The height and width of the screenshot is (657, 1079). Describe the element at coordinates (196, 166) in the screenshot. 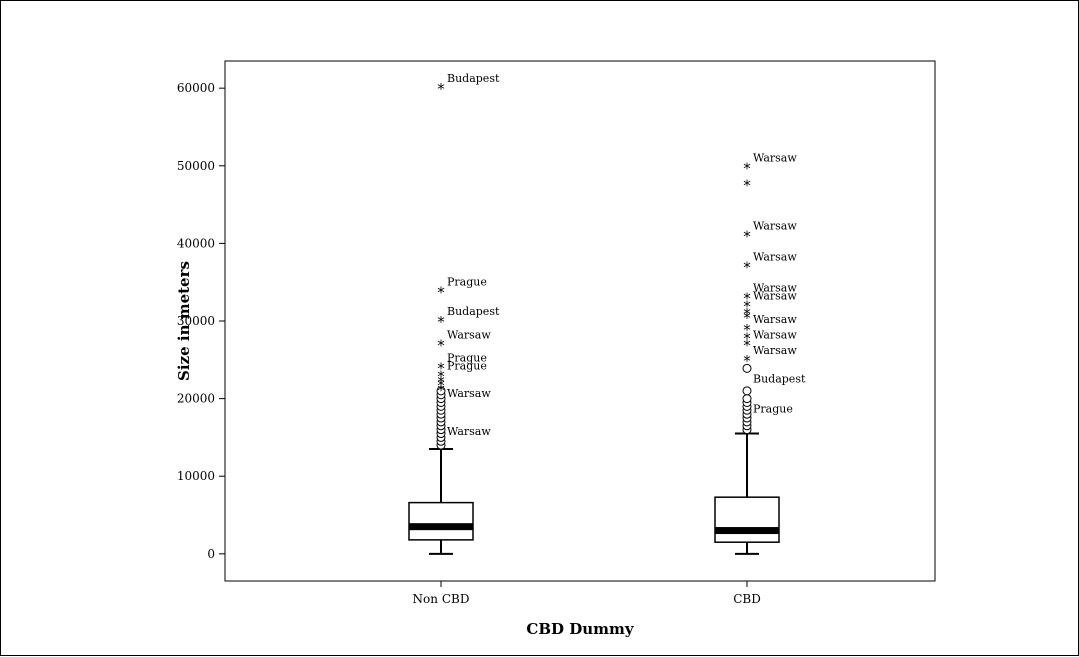

I see `y-tick-label: 50000` at that location.